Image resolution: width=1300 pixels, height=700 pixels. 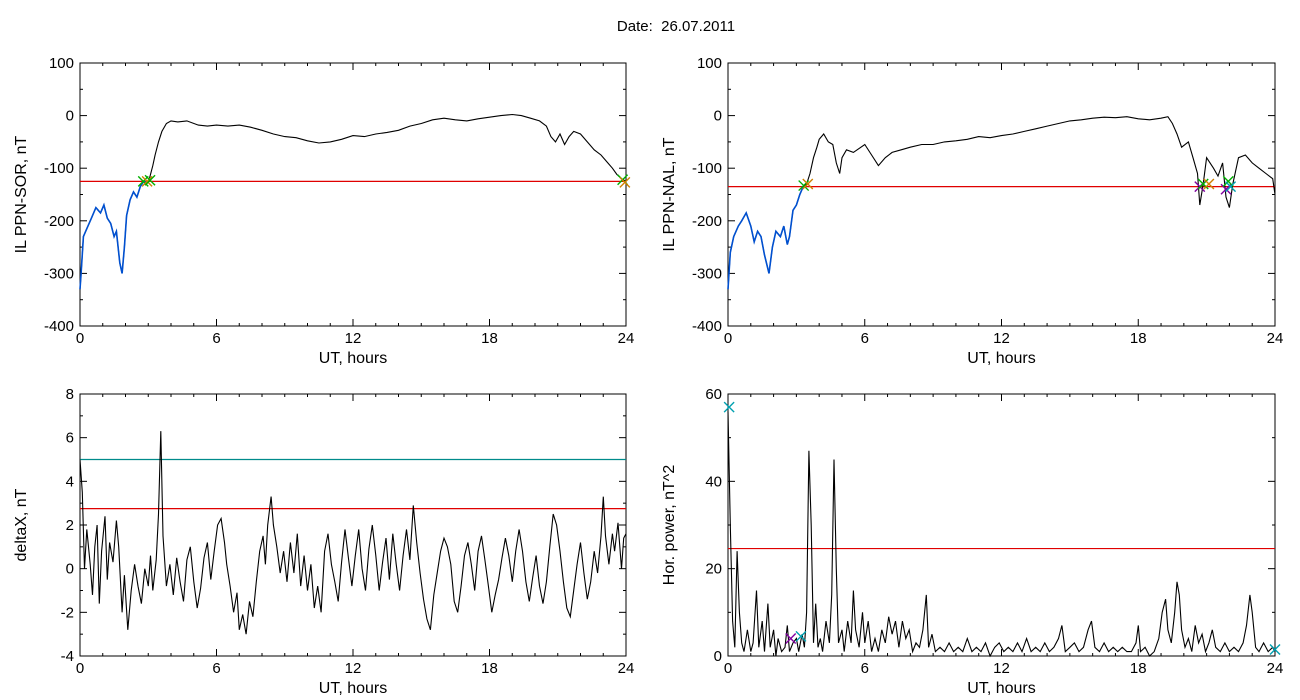 I want to click on figure-title: Date: 26.07.2011, so click(x=650, y=26).